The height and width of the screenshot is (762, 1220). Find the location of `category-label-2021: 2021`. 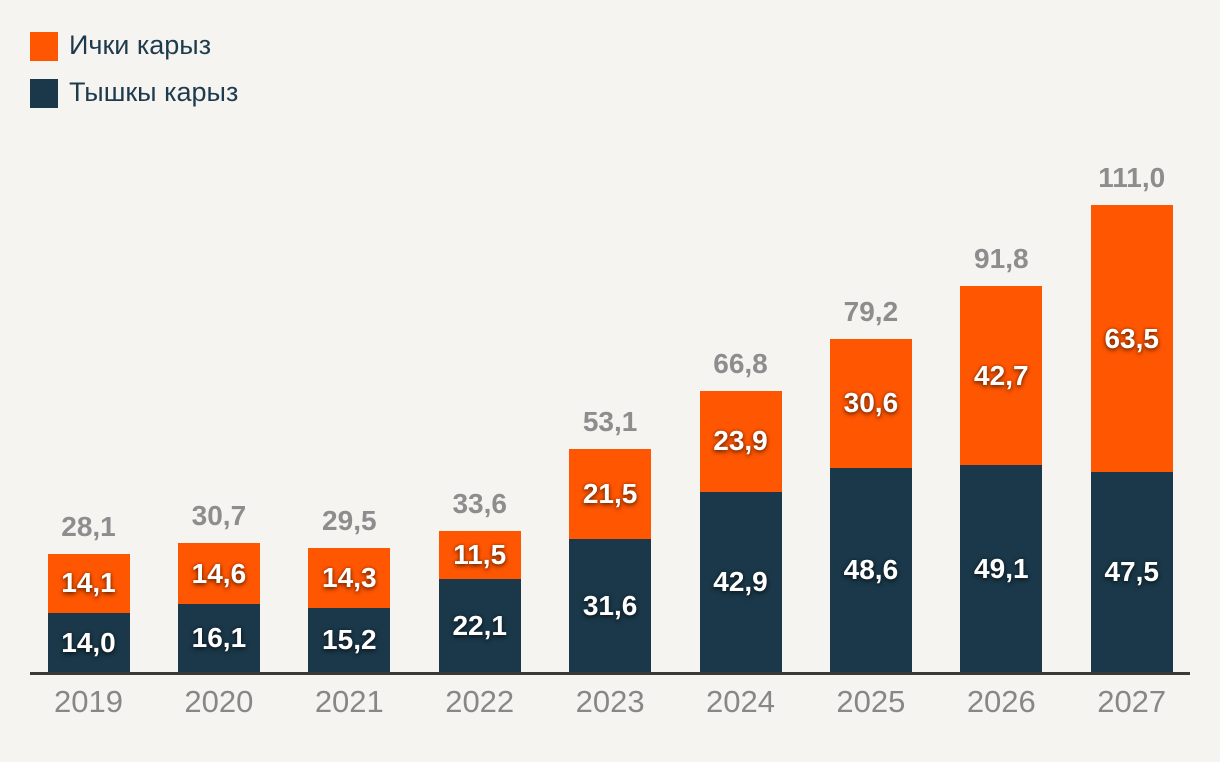

category-label-2021: 2021 is located at coordinates (349, 701).